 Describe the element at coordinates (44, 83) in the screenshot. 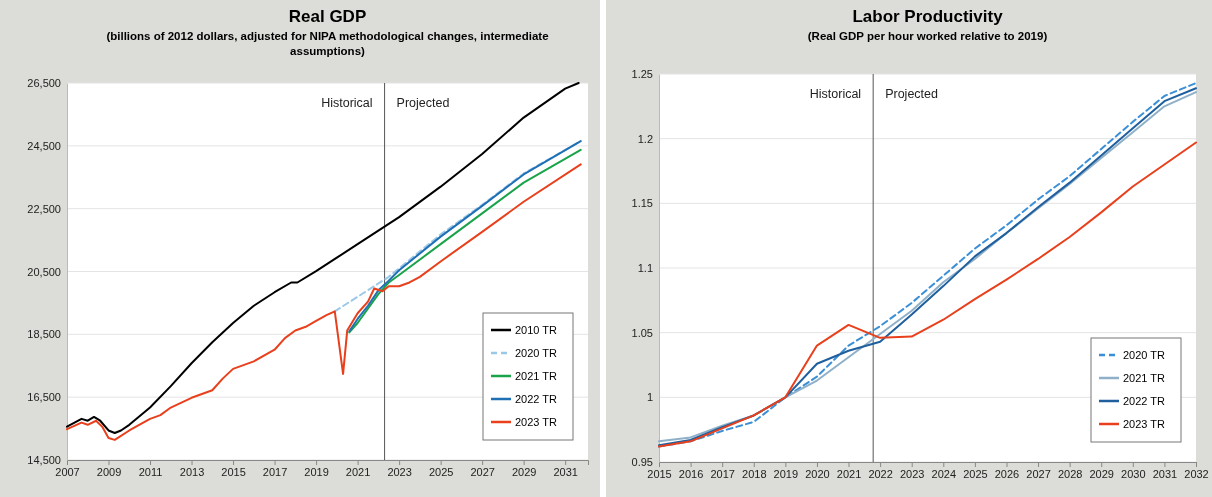

I see `y-tick-label: 26,500` at that location.